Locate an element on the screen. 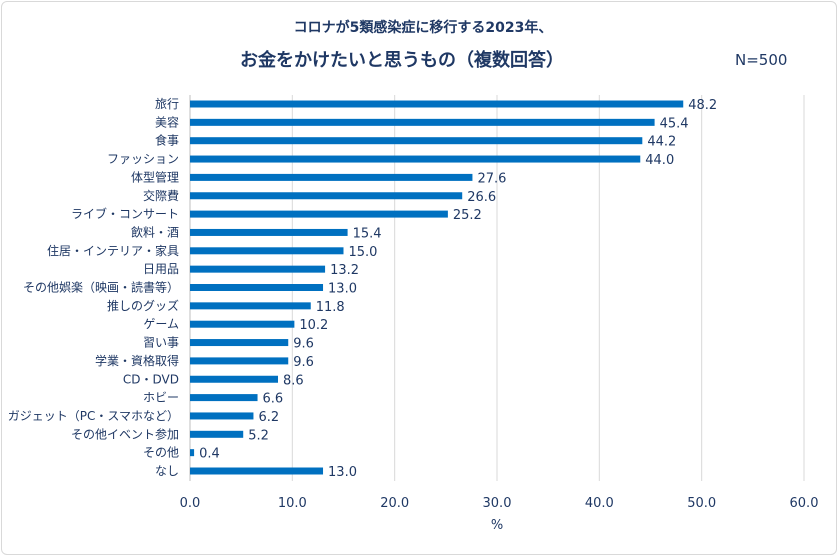 The height and width of the screenshot is (558, 840). category-label: 学業・資格取得 is located at coordinates (137, 360).